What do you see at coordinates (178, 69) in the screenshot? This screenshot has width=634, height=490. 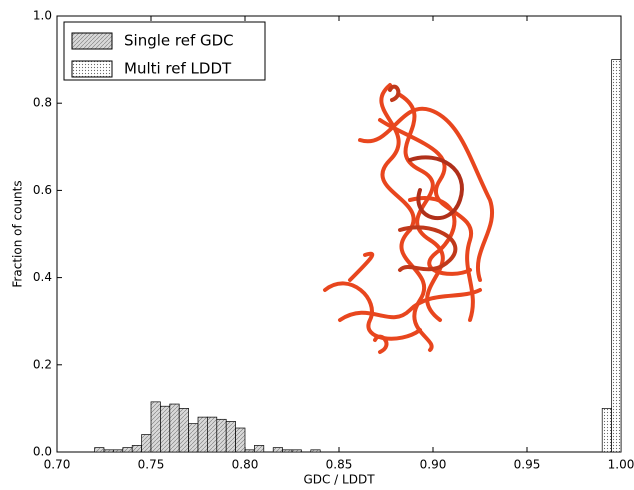 I see `legend-label: Multi ref LDDT` at bounding box center [178, 69].